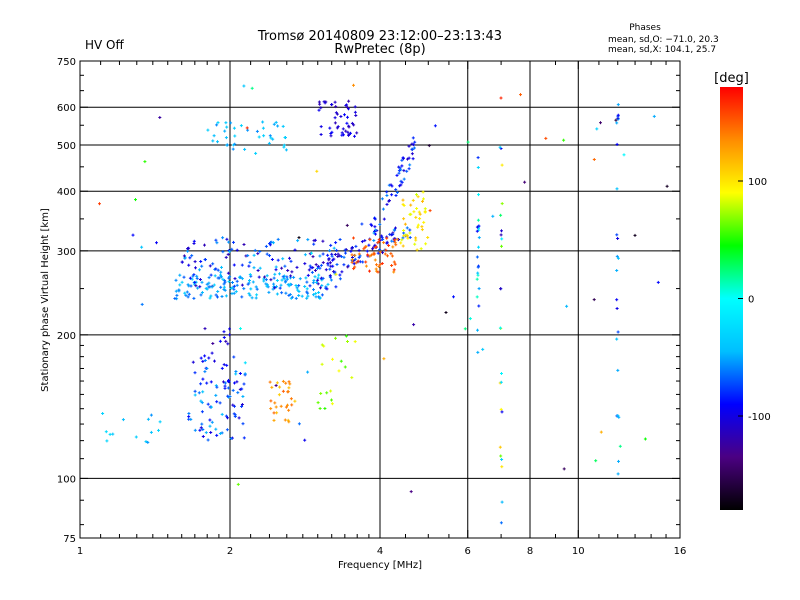 This screenshot has width=800, height=600. I want to click on status-label: HV Off, so click(104, 45).